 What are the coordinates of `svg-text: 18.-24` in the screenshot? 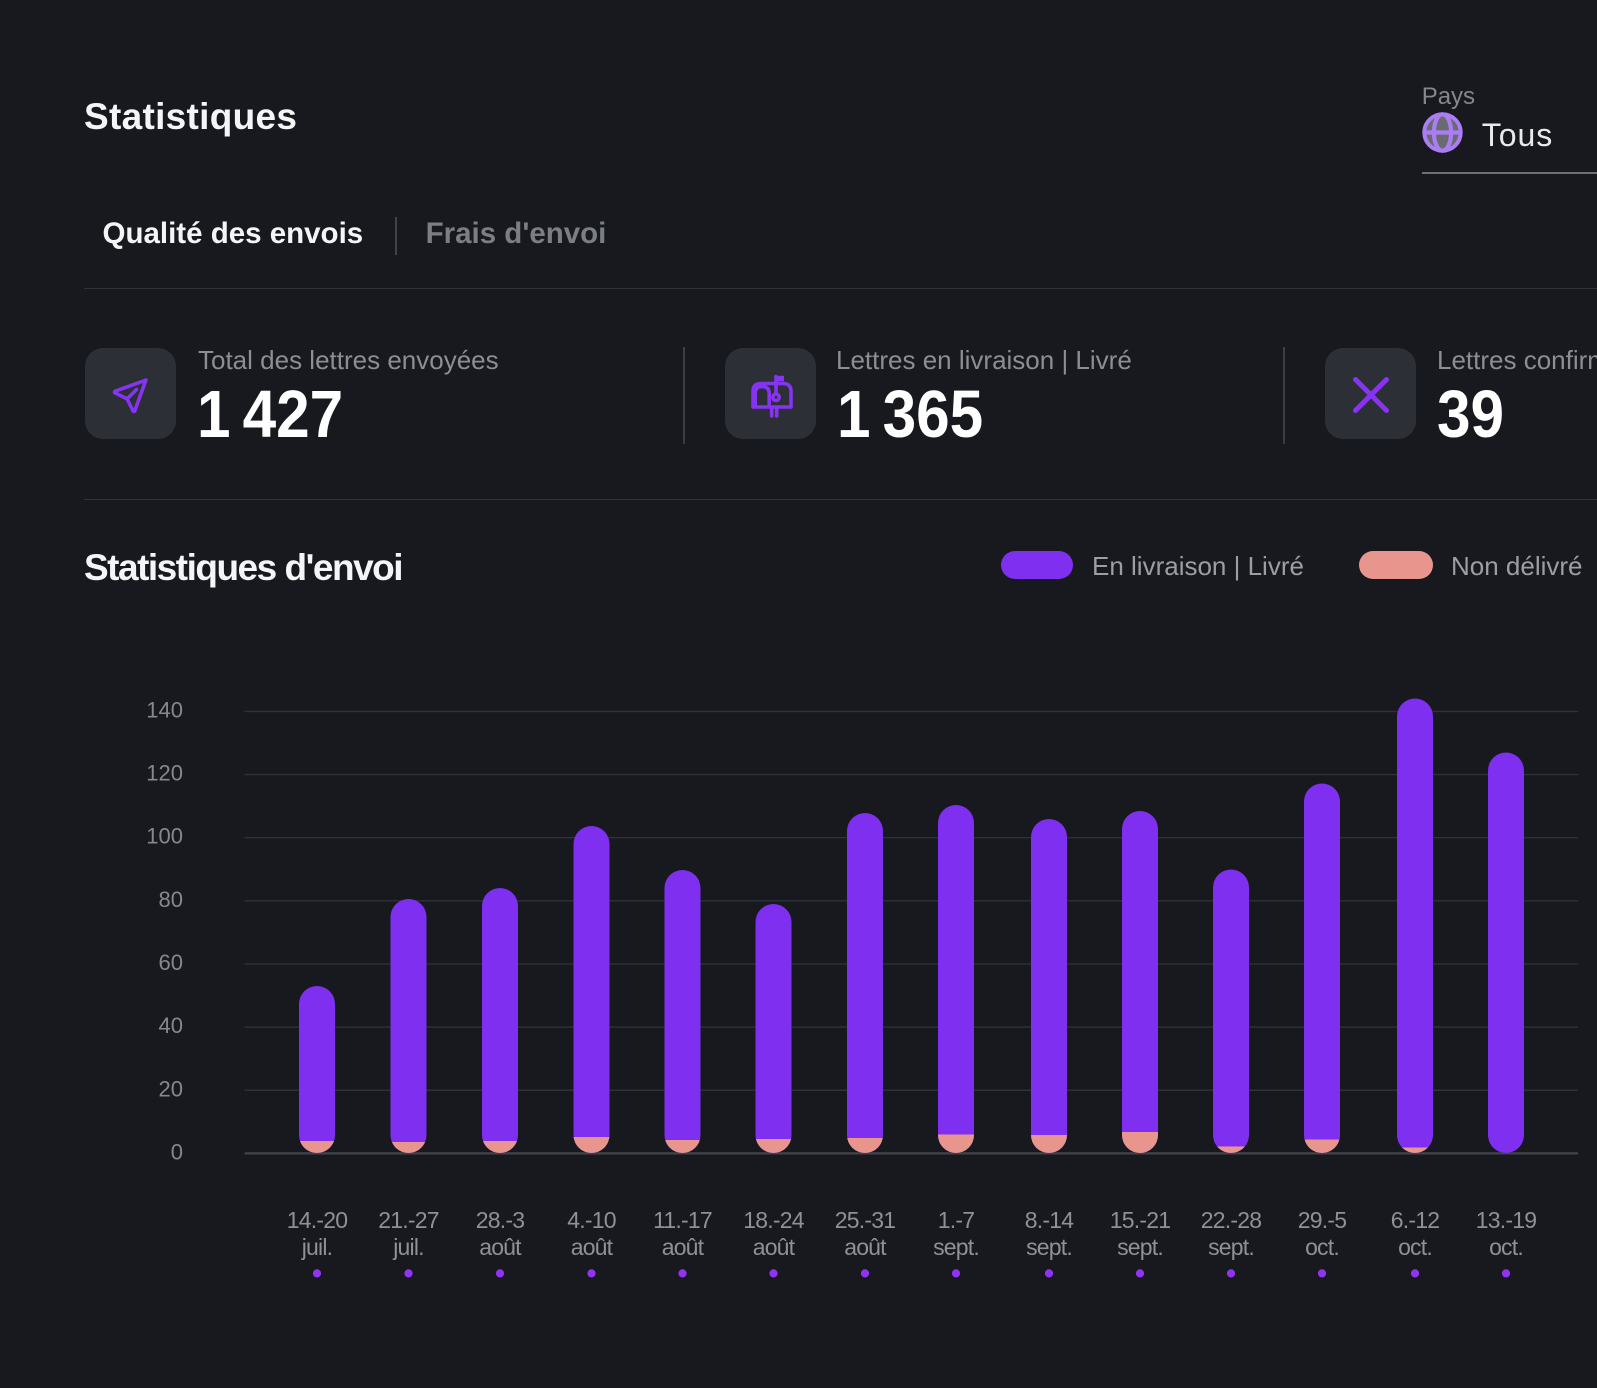 It's located at (773, 1220).